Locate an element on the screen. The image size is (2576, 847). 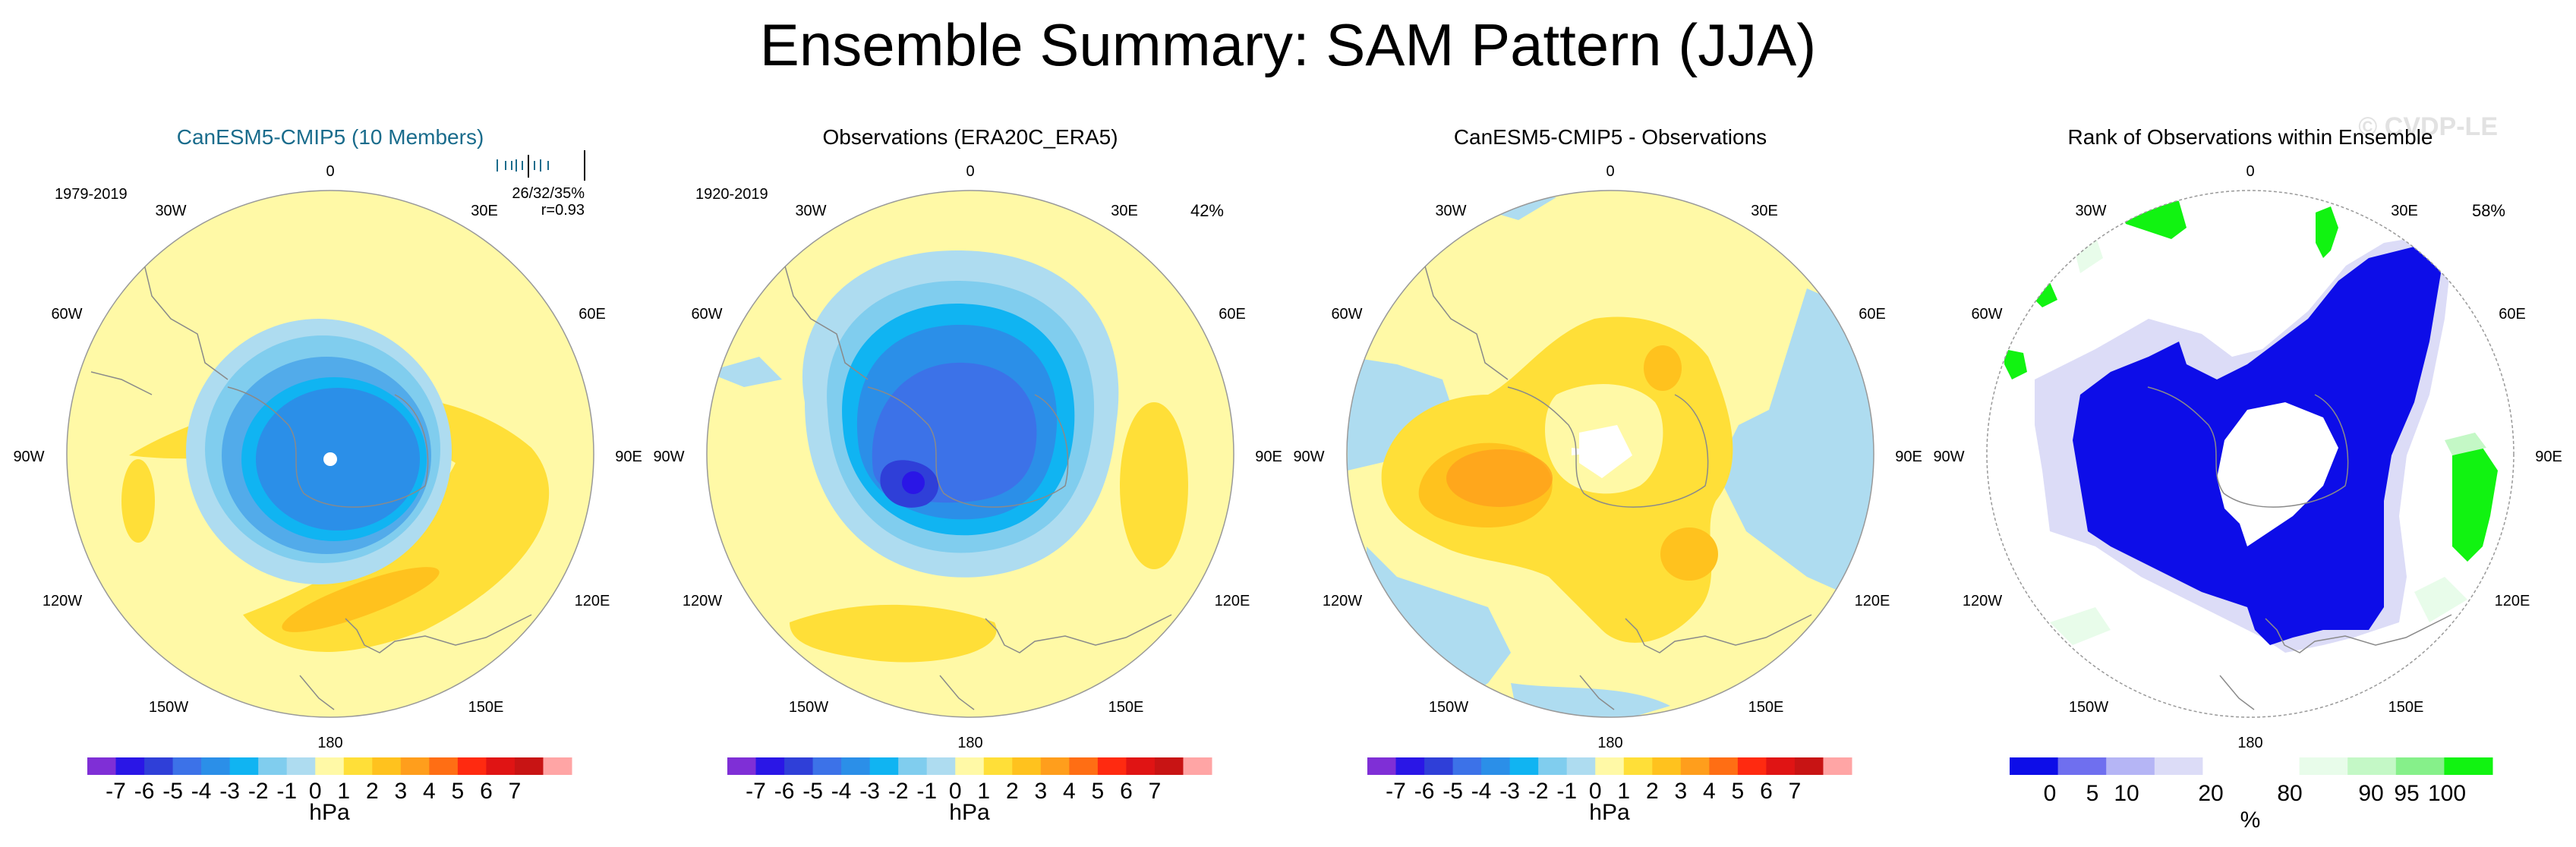
colorbar-tick: 4 is located at coordinates (1709, 791).